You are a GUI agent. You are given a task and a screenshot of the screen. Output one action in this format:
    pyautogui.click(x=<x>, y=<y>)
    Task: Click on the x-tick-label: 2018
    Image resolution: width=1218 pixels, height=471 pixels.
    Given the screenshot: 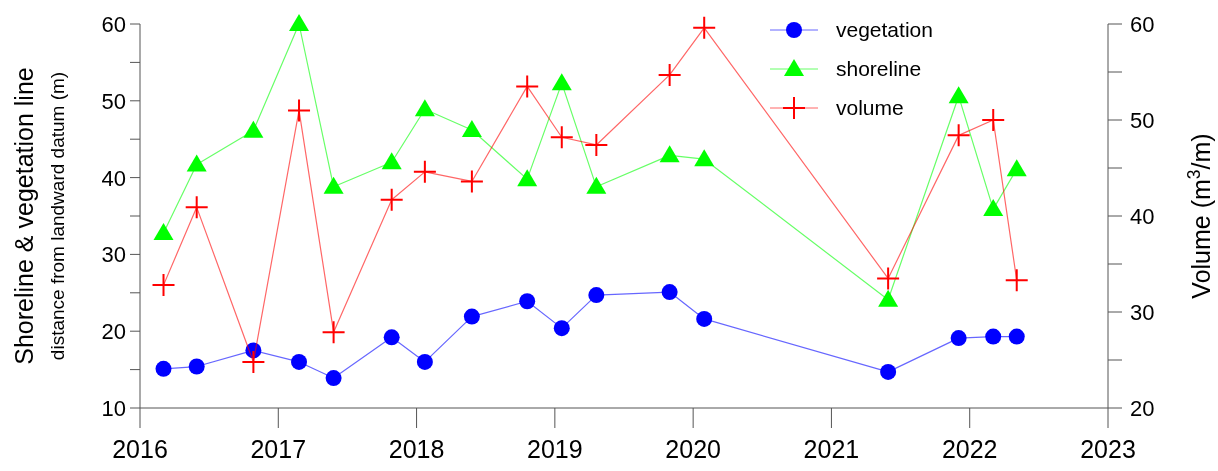 What is the action you would take?
    pyautogui.click(x=416, y=449)
    